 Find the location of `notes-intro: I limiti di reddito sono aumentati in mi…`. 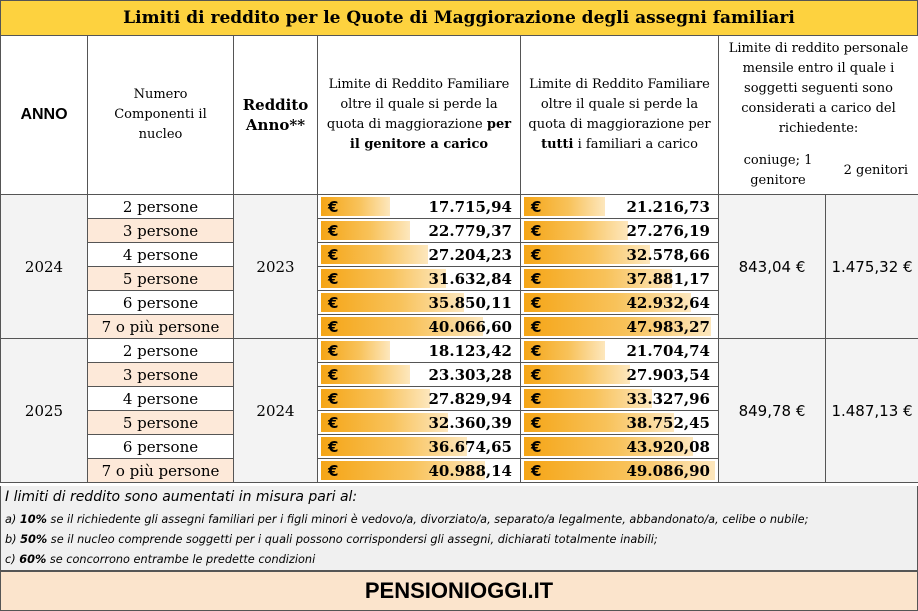

notes-intro: I limiti di reddito sono aumentati in mi… is located at coordinates (181, 497).